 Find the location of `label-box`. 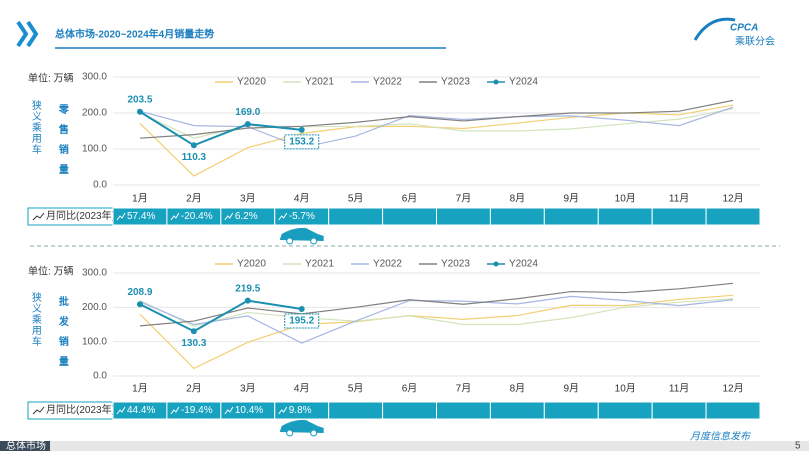

label-box is located at coordinates (302, 142).